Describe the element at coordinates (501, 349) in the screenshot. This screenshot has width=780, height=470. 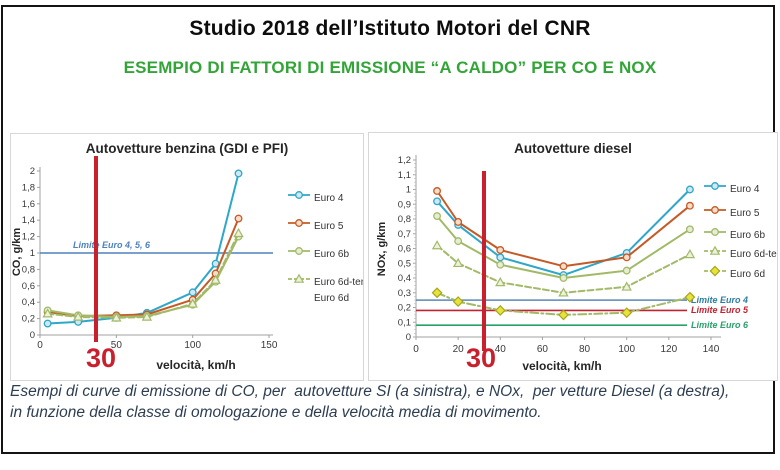
I see `x-tick-label: 40` at that location.